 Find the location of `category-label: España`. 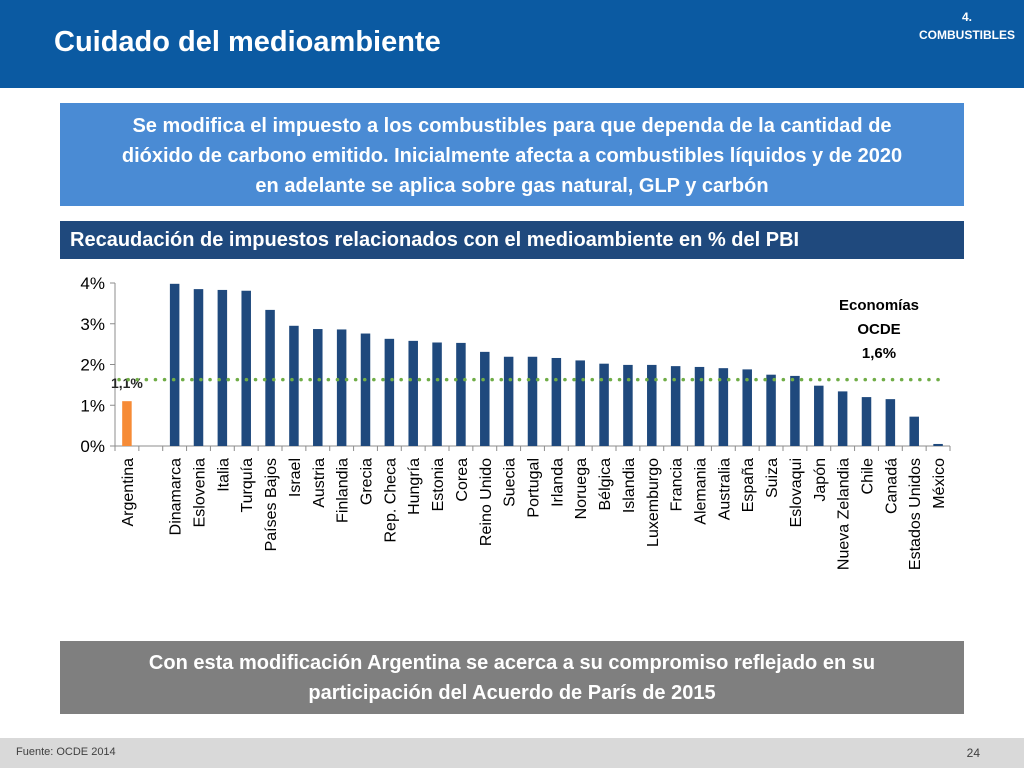

category-label: España is located at coordinates (748, 485).